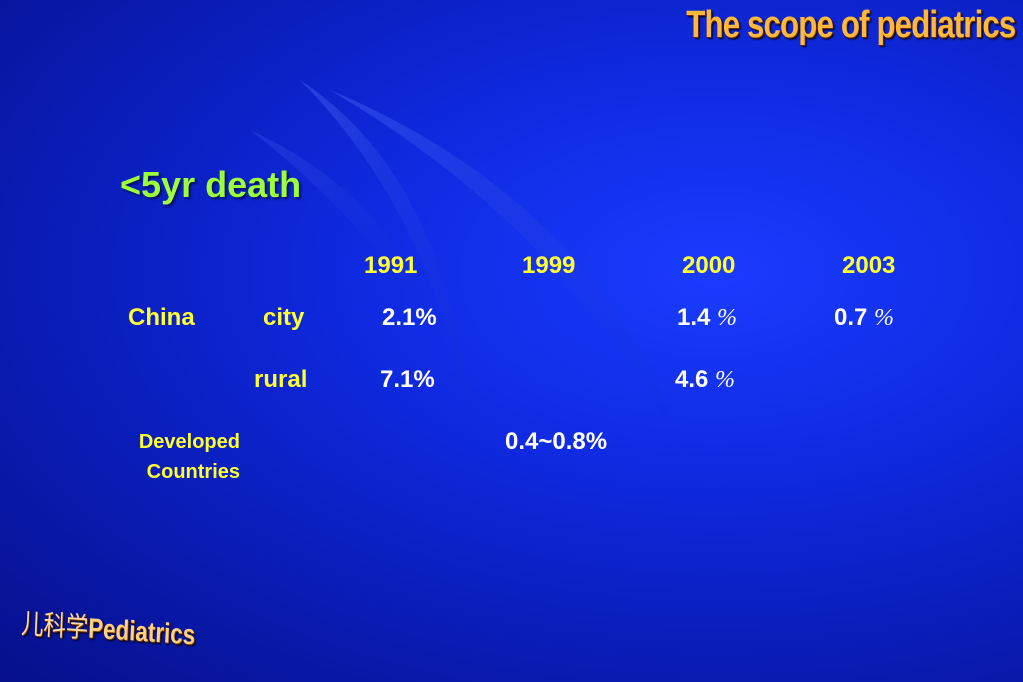 The width and height of the screenshot is (1023, 682). Describe the element at coordinates (705, 379) in the screenshot. I see `rural-2000-value: 4.6 %` at that location.